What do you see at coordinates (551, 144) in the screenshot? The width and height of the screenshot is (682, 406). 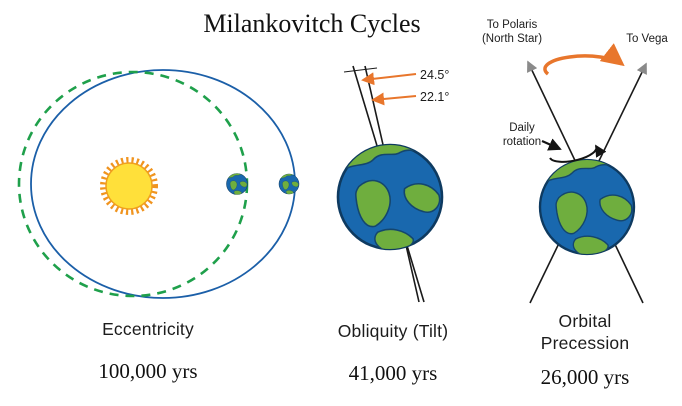 I see `daily-rotation-pointer` at bounding box center [551, 144].